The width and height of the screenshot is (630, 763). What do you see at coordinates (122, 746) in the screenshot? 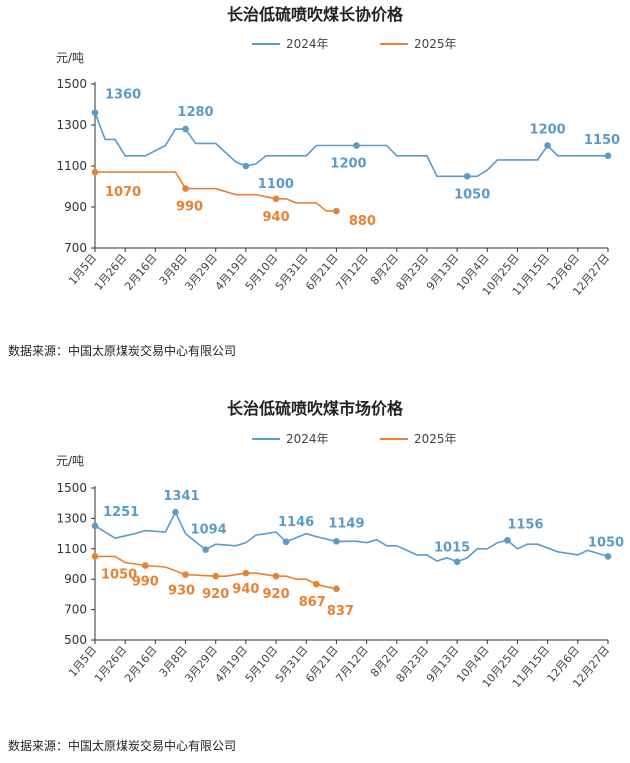
I see `data-source-note-2: 数据来源：中国太原煤炭交易中心有限公司` at bounding box center [122, 746].